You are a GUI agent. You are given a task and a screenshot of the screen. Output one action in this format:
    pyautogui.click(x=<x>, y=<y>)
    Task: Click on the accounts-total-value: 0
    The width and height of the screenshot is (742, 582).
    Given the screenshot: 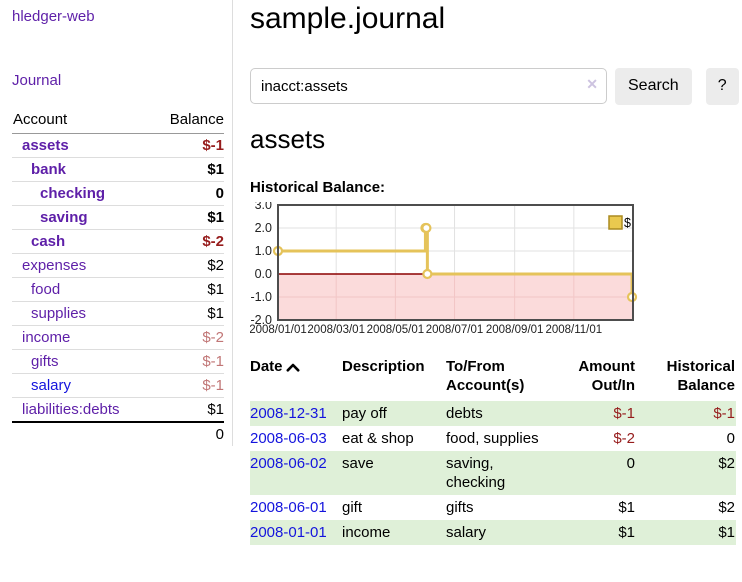 What is the action you would take?
    pyautogui.click(x=188, y=433)
    